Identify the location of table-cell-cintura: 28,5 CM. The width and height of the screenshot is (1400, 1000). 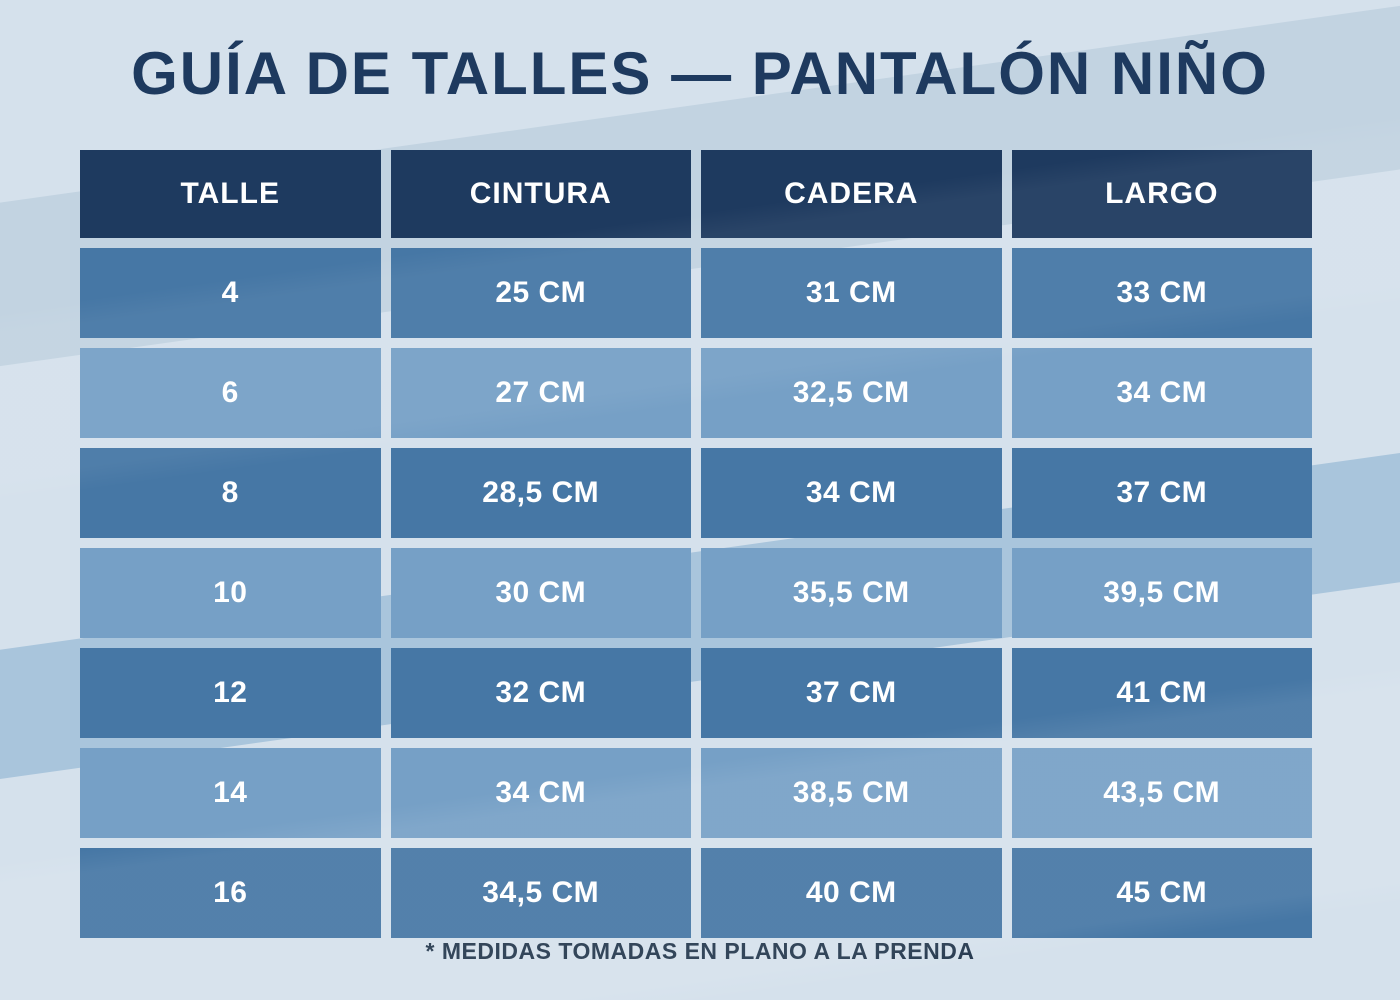
(540, 493).